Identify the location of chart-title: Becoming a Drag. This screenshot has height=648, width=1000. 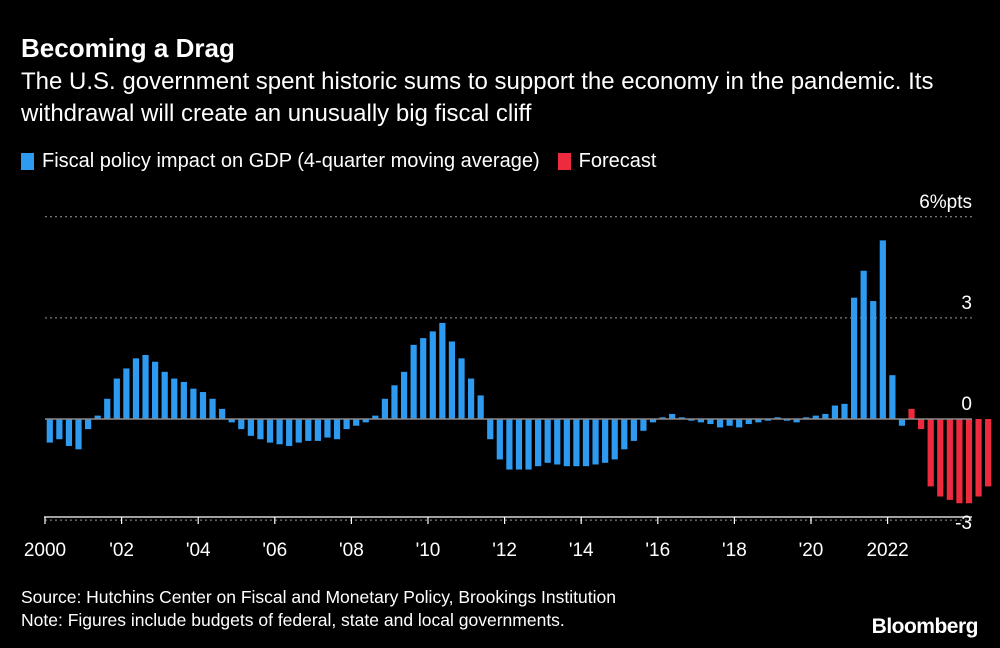
(128, 48).